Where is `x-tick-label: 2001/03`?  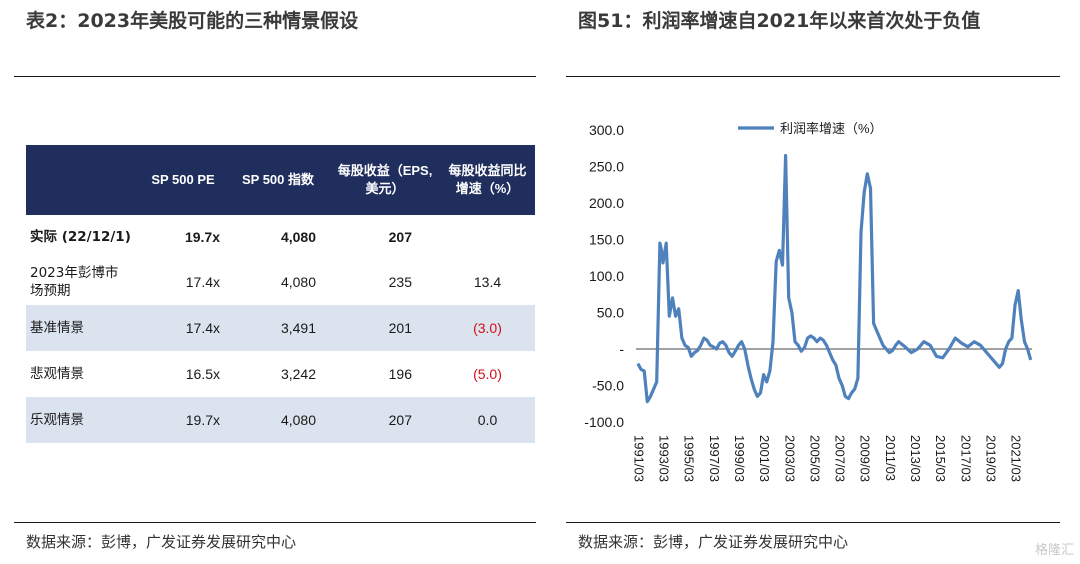
x-tick-label: 2001/03 is located at coordinates (764, 458).